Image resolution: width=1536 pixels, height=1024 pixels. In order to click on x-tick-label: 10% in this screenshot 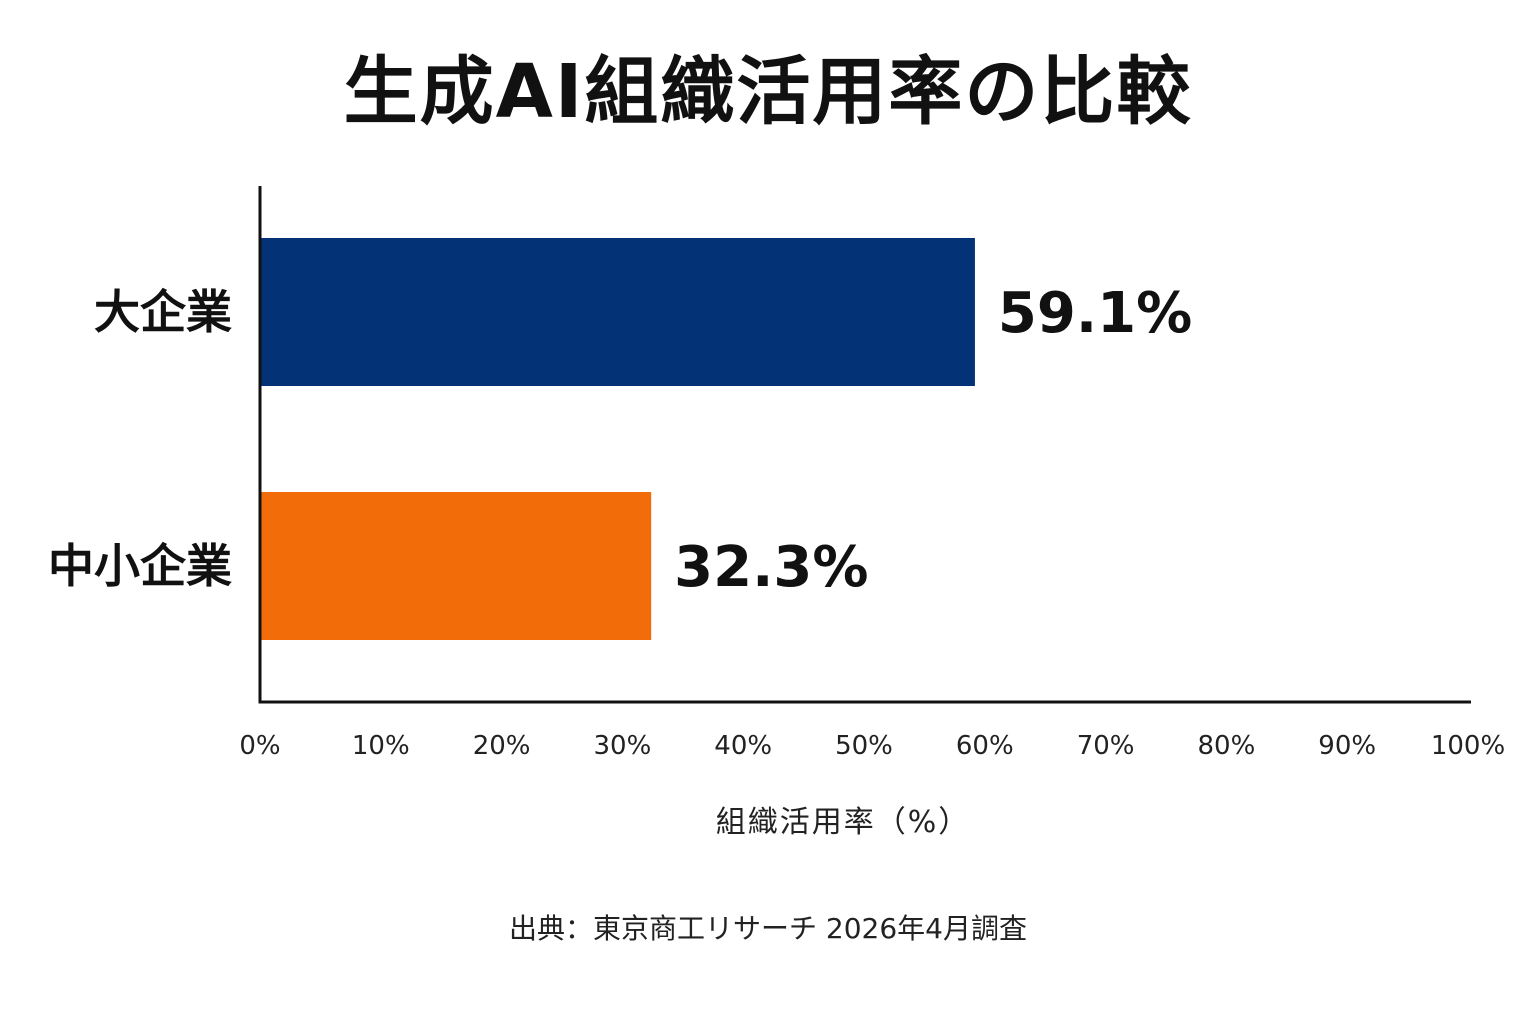, I will do `click(381, 746)`.